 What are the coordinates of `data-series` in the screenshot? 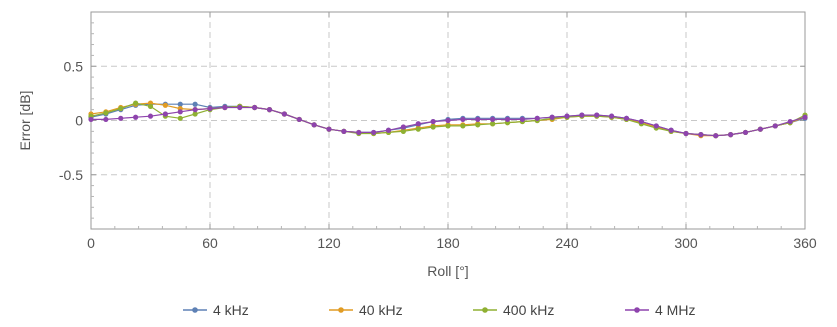 It's located at (448, 119).